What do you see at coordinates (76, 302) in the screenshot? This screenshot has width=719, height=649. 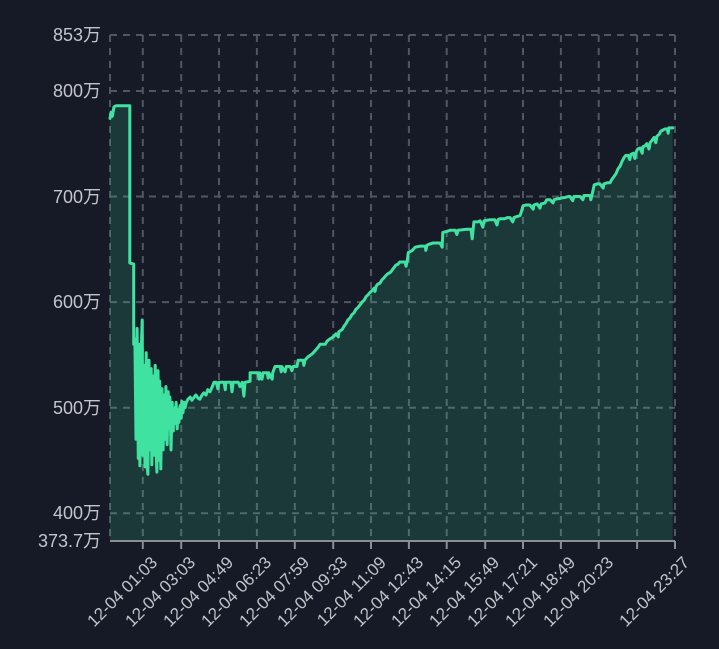 I see `y-axis-label: 600万` at bounding box center [76, 302].